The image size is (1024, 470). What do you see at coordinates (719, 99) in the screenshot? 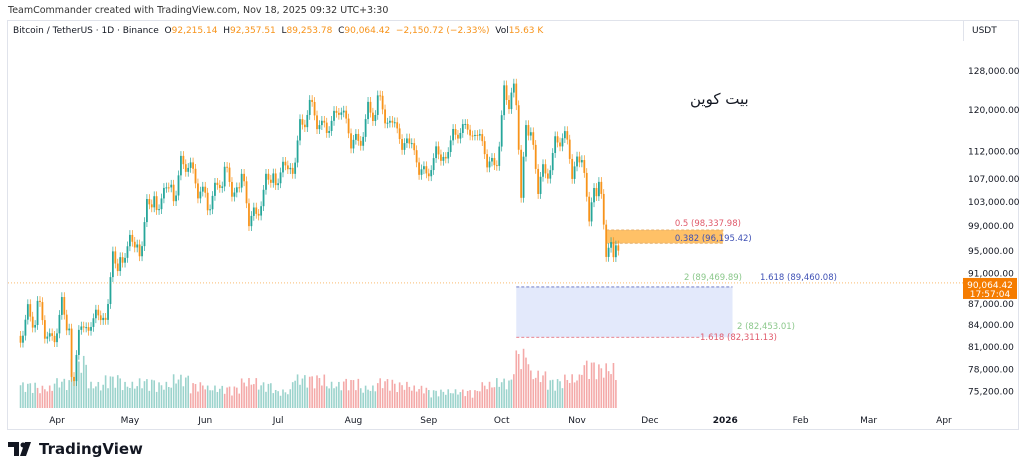
I see `chart-text-annotation: بیت کوین` at bounding box center [719, 99].